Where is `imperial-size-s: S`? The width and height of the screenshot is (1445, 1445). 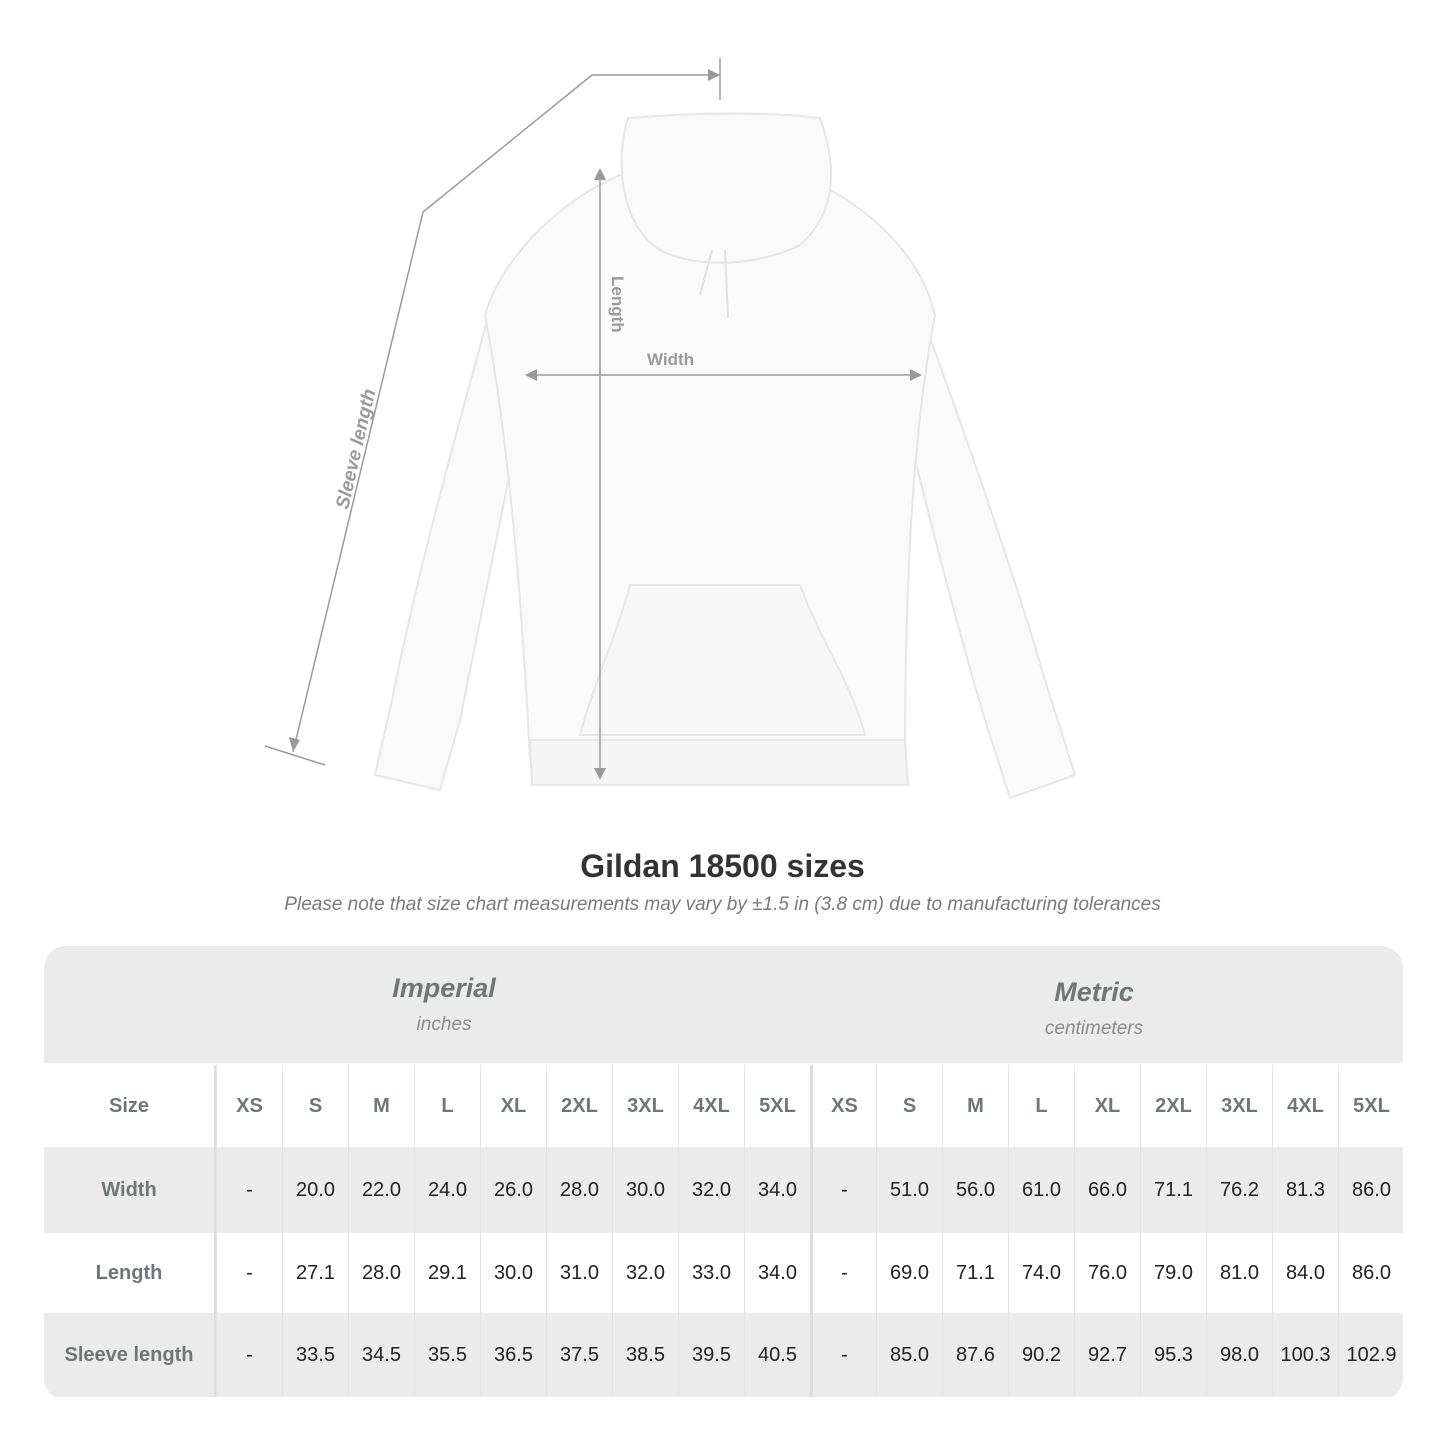
imperial-size-s: S is located at coordinates (315, 1106).